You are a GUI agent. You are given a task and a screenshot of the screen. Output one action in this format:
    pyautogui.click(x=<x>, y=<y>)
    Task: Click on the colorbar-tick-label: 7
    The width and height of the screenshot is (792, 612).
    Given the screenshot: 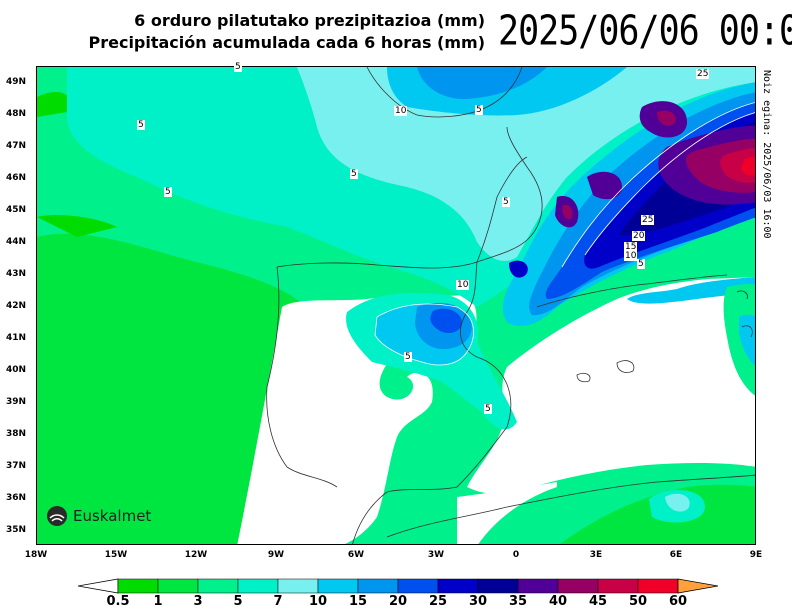 What is the action you would take?
    pyautogui.click(x=278, y=601)
    